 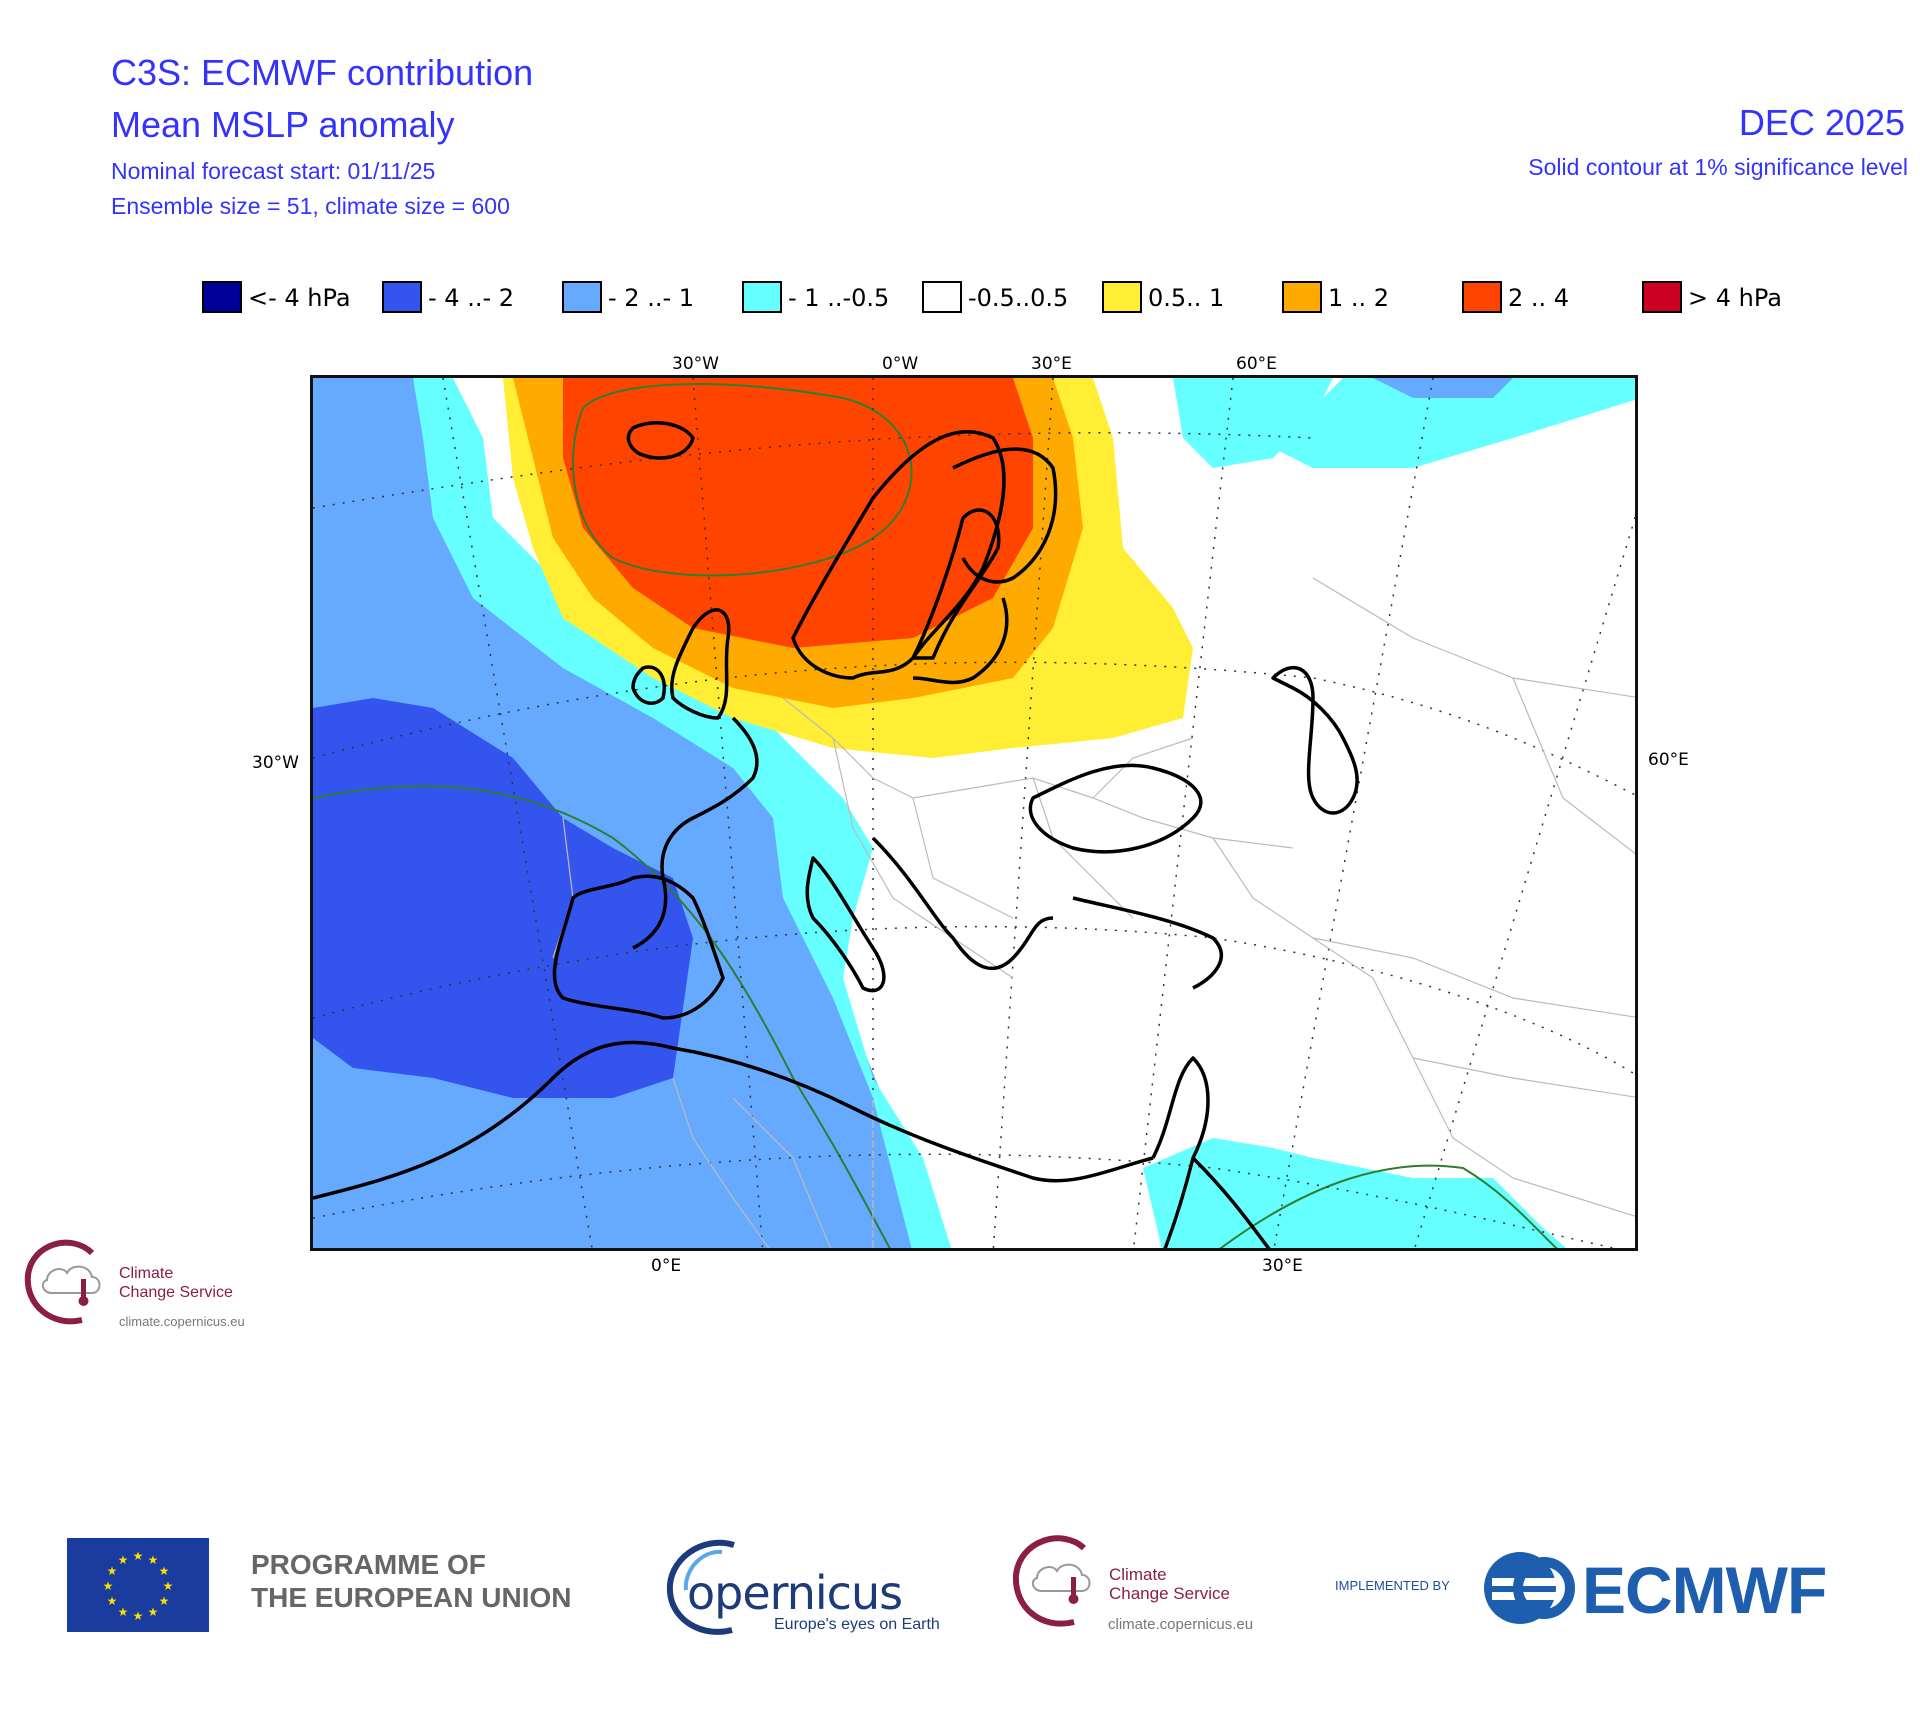 I want to click on valid-month: DEC 2025, so click(x=1821, y=122).